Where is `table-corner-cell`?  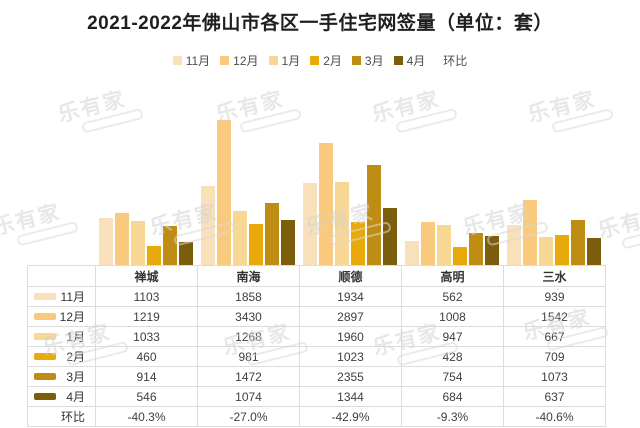
table-corner-cell is located at coordinates (61, 276).